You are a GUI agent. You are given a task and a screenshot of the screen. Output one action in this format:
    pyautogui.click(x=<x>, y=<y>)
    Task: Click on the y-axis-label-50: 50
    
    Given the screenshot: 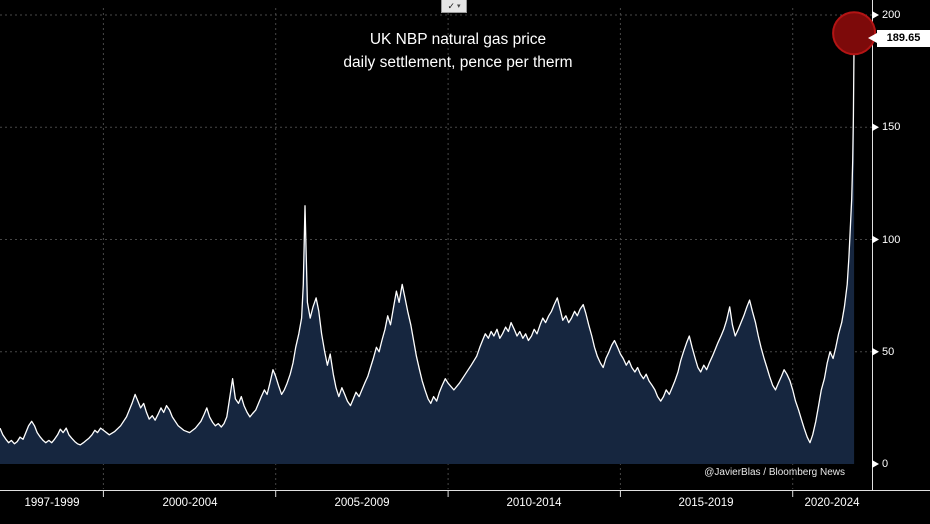 What is the action you would take?
    pyautogui.click(x=888, y=352)
    